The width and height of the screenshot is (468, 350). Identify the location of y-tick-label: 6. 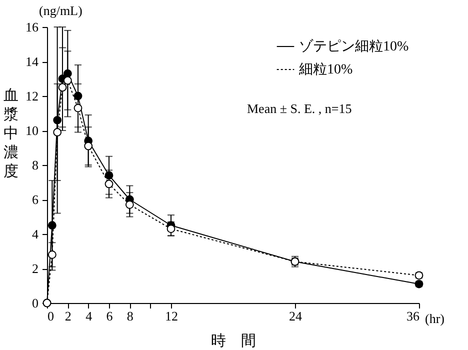
(35, 199).